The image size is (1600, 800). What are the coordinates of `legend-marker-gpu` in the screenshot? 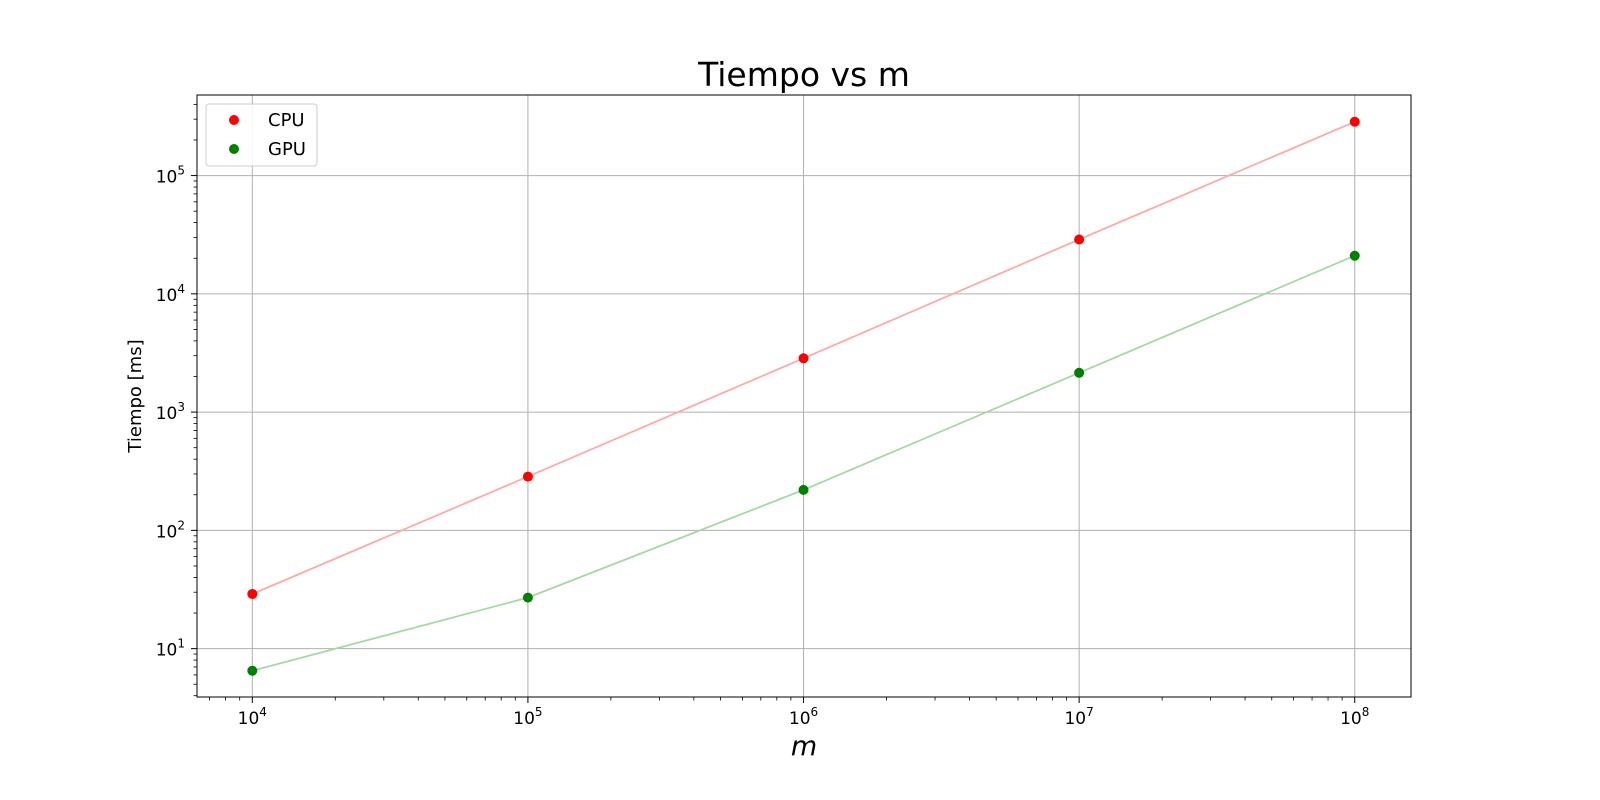 It's located at (234, 149).